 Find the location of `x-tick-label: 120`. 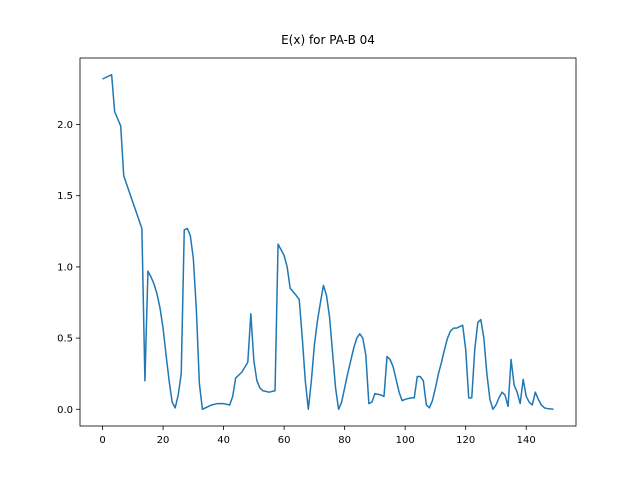

x-tick-label: 120 is located at coordinates (465, 440).